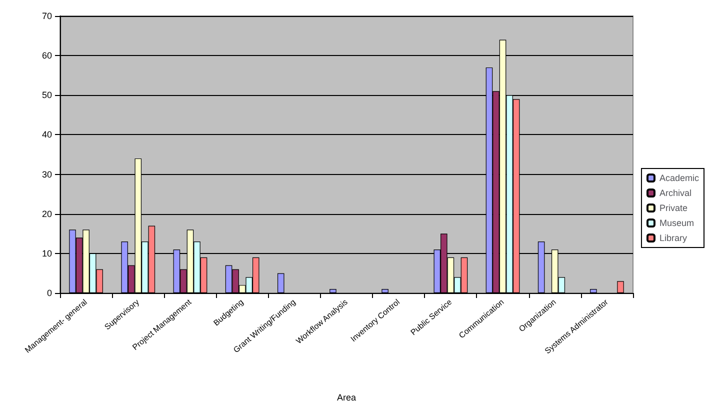 The image size is (718, 417). What do you see at coordinates (47, 135) in the screenshot?
I see `y-tick-label: 40` at bounding box center [47, 135].